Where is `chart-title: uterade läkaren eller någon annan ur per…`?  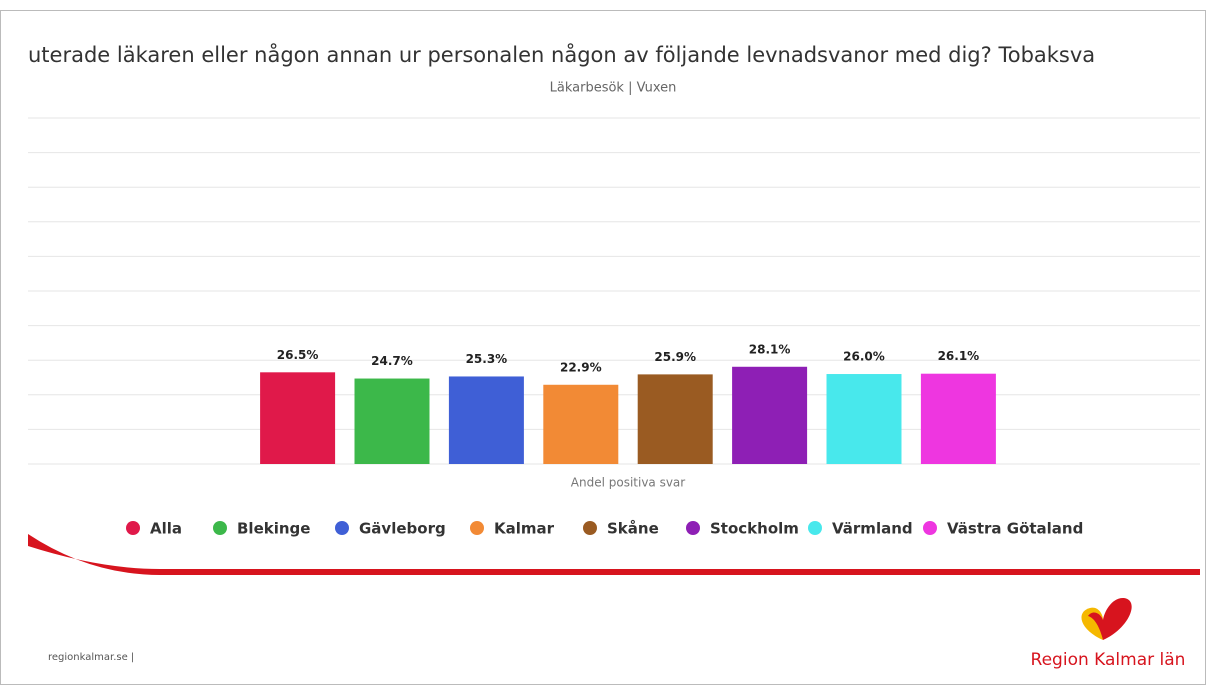
chart-title: uterade läkaren eller någon annan ur per… is located at coordinates (561, 54).